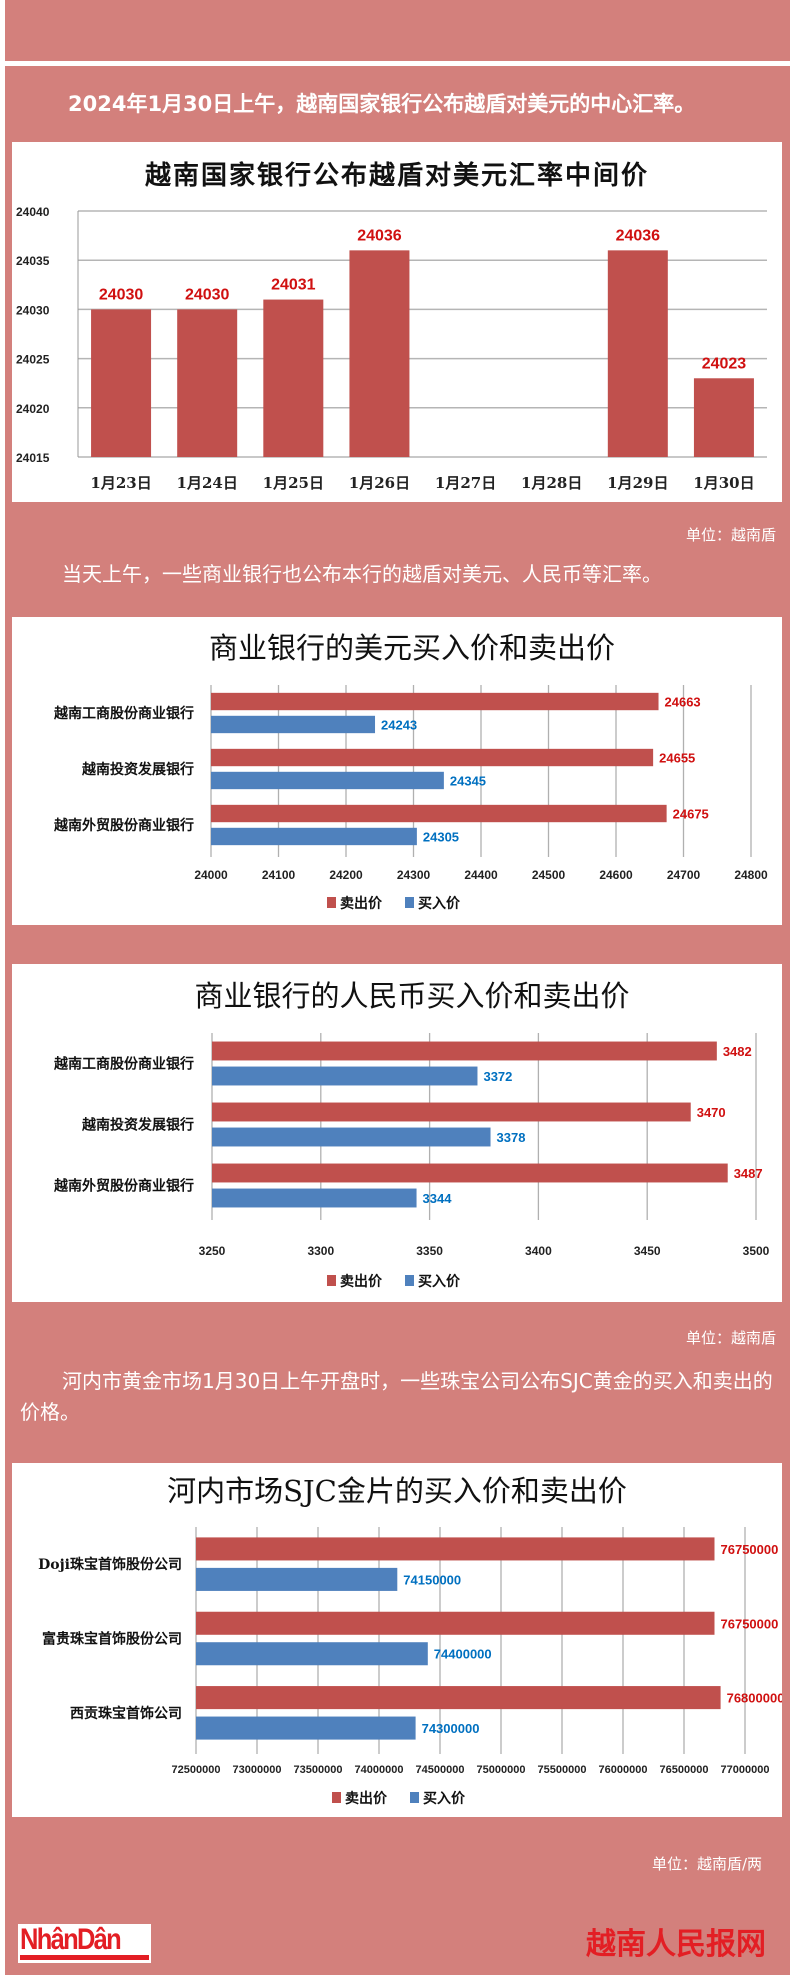  Describe the element at coordinates (382, 104) in the screenshot. I see `intro-text: 2024年1月30日上午，越南国家银行公布越盾对美元的中心汇率。` at that location.